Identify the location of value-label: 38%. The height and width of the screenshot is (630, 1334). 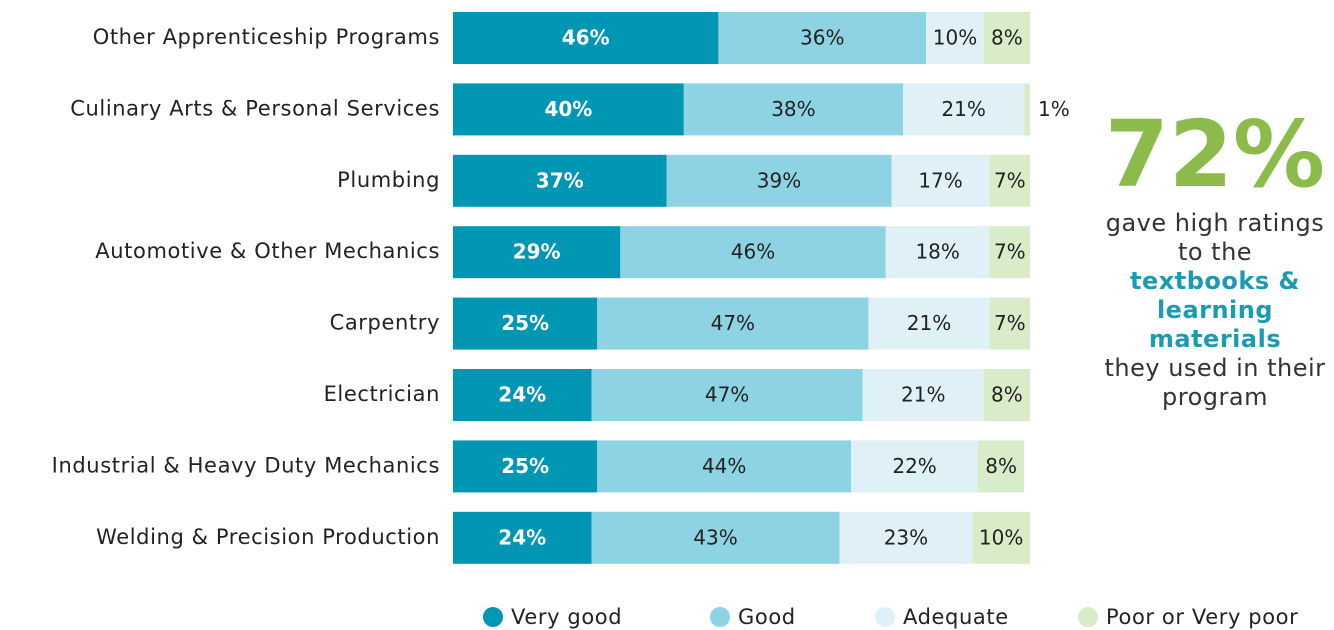
(793, 109).